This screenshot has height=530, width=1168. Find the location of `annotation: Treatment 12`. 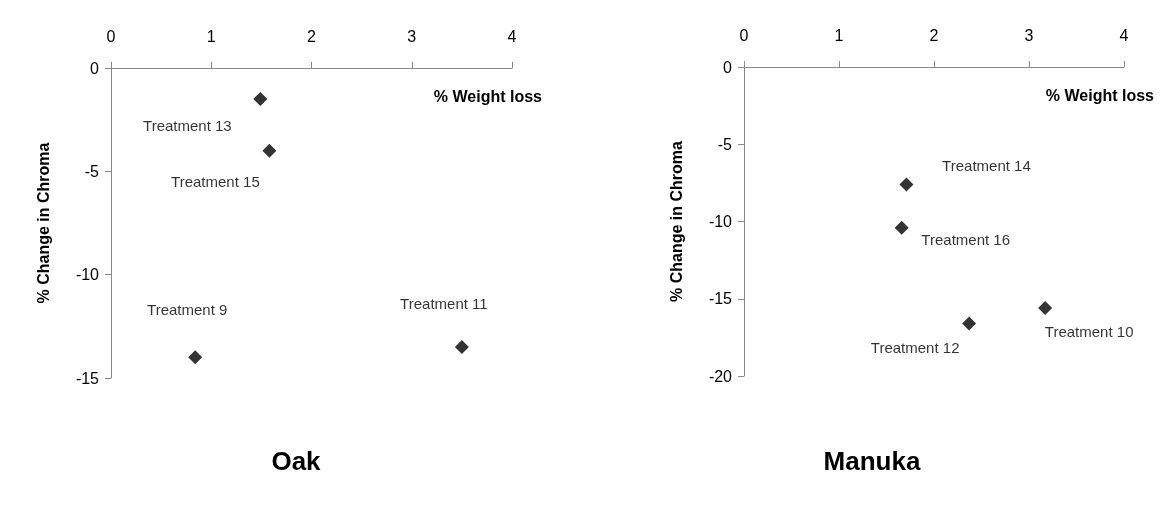

annotation: Treatment 12 is located at coordinates (915, 347).